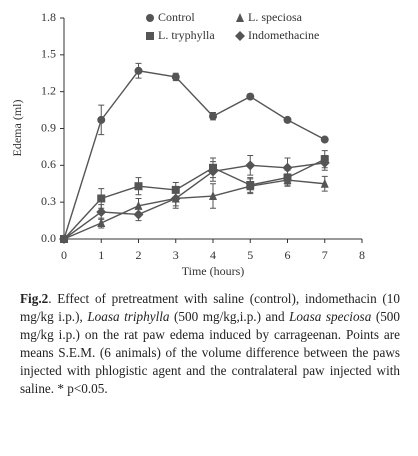 The image size is (418, 456). Describe the element at coordinates (139, 255) in the screenshot. I see `x-tick-label: 2` at that location.